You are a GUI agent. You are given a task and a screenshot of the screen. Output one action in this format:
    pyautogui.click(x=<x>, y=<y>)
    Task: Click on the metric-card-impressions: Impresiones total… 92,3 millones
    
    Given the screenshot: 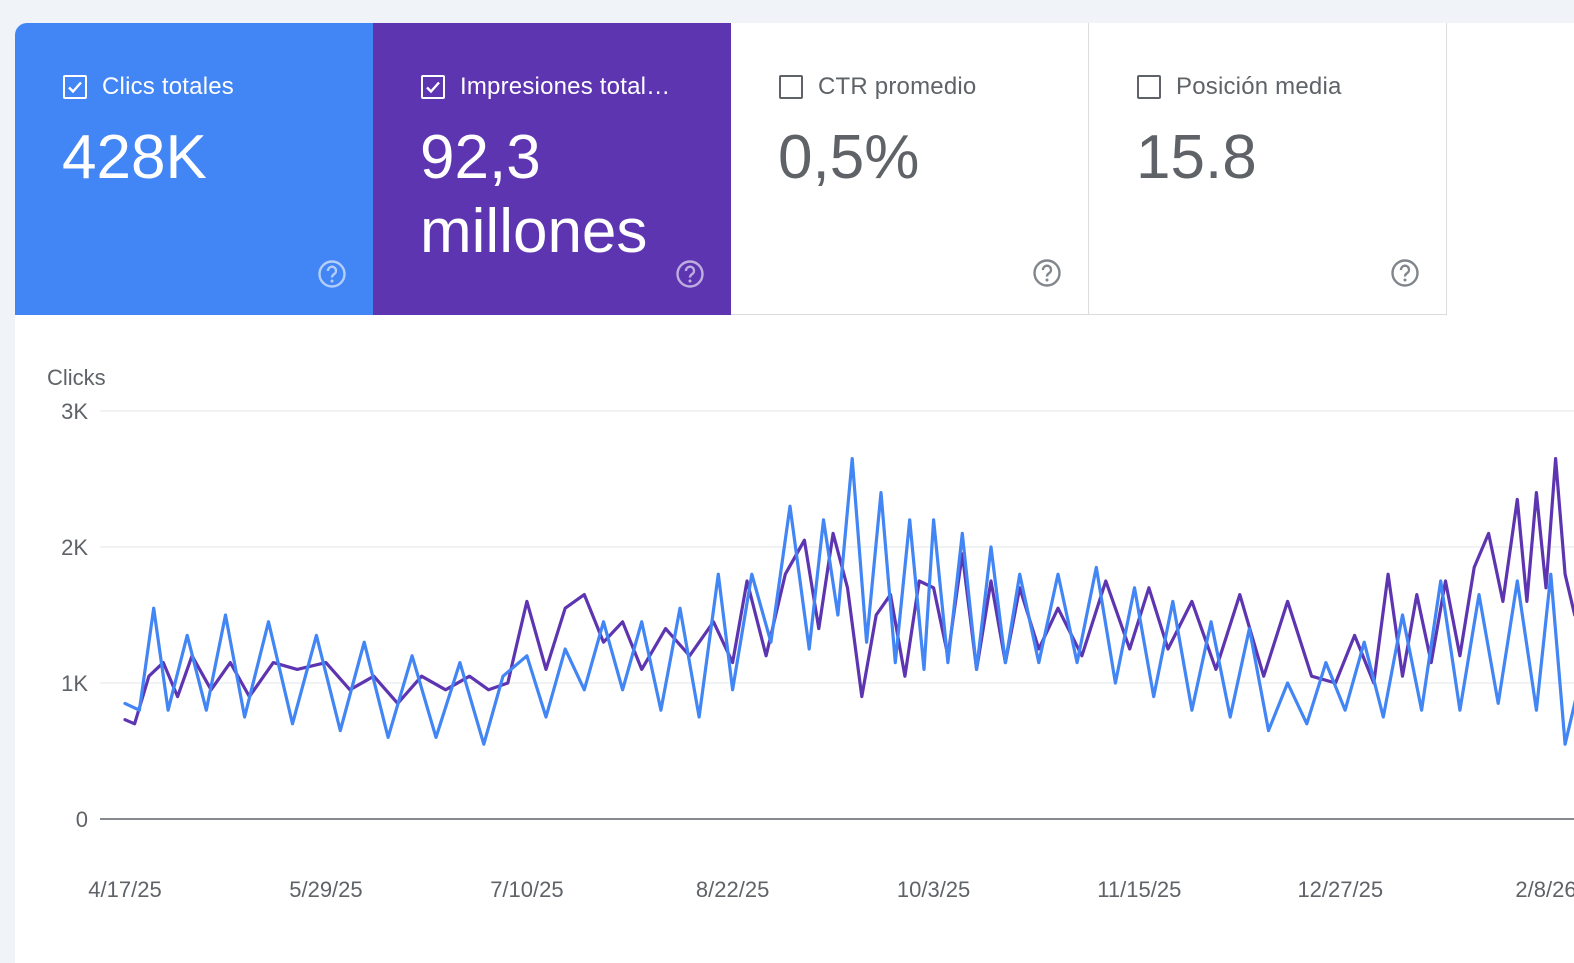 What is the action you would take?
    pyautogui.click(x=552, y=169)
    